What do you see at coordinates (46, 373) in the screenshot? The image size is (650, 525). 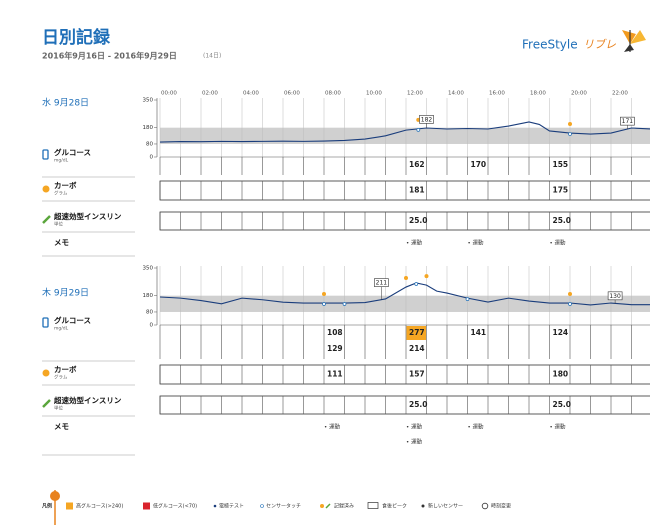 I see `carbs-icon` at bounding box center [46, 373].